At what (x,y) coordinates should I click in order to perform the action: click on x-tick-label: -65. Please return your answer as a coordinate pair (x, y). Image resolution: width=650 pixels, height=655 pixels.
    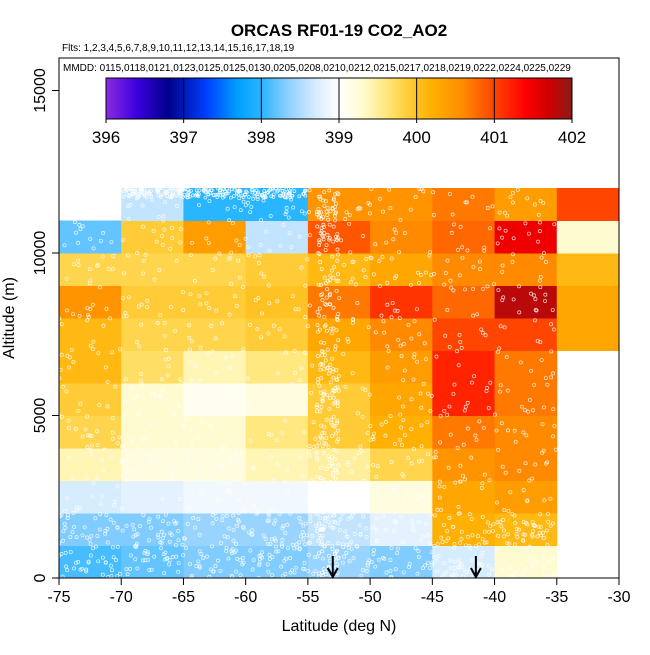
    Looking at the image, I should click on (183, 597).